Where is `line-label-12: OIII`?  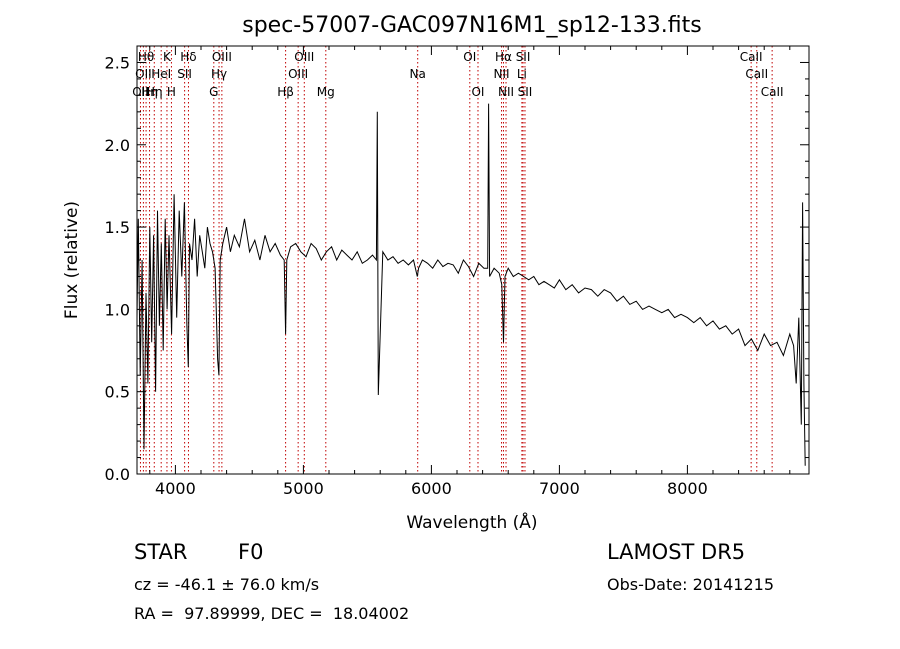 line-label-12: OIII is located at coordinates (222, 57).